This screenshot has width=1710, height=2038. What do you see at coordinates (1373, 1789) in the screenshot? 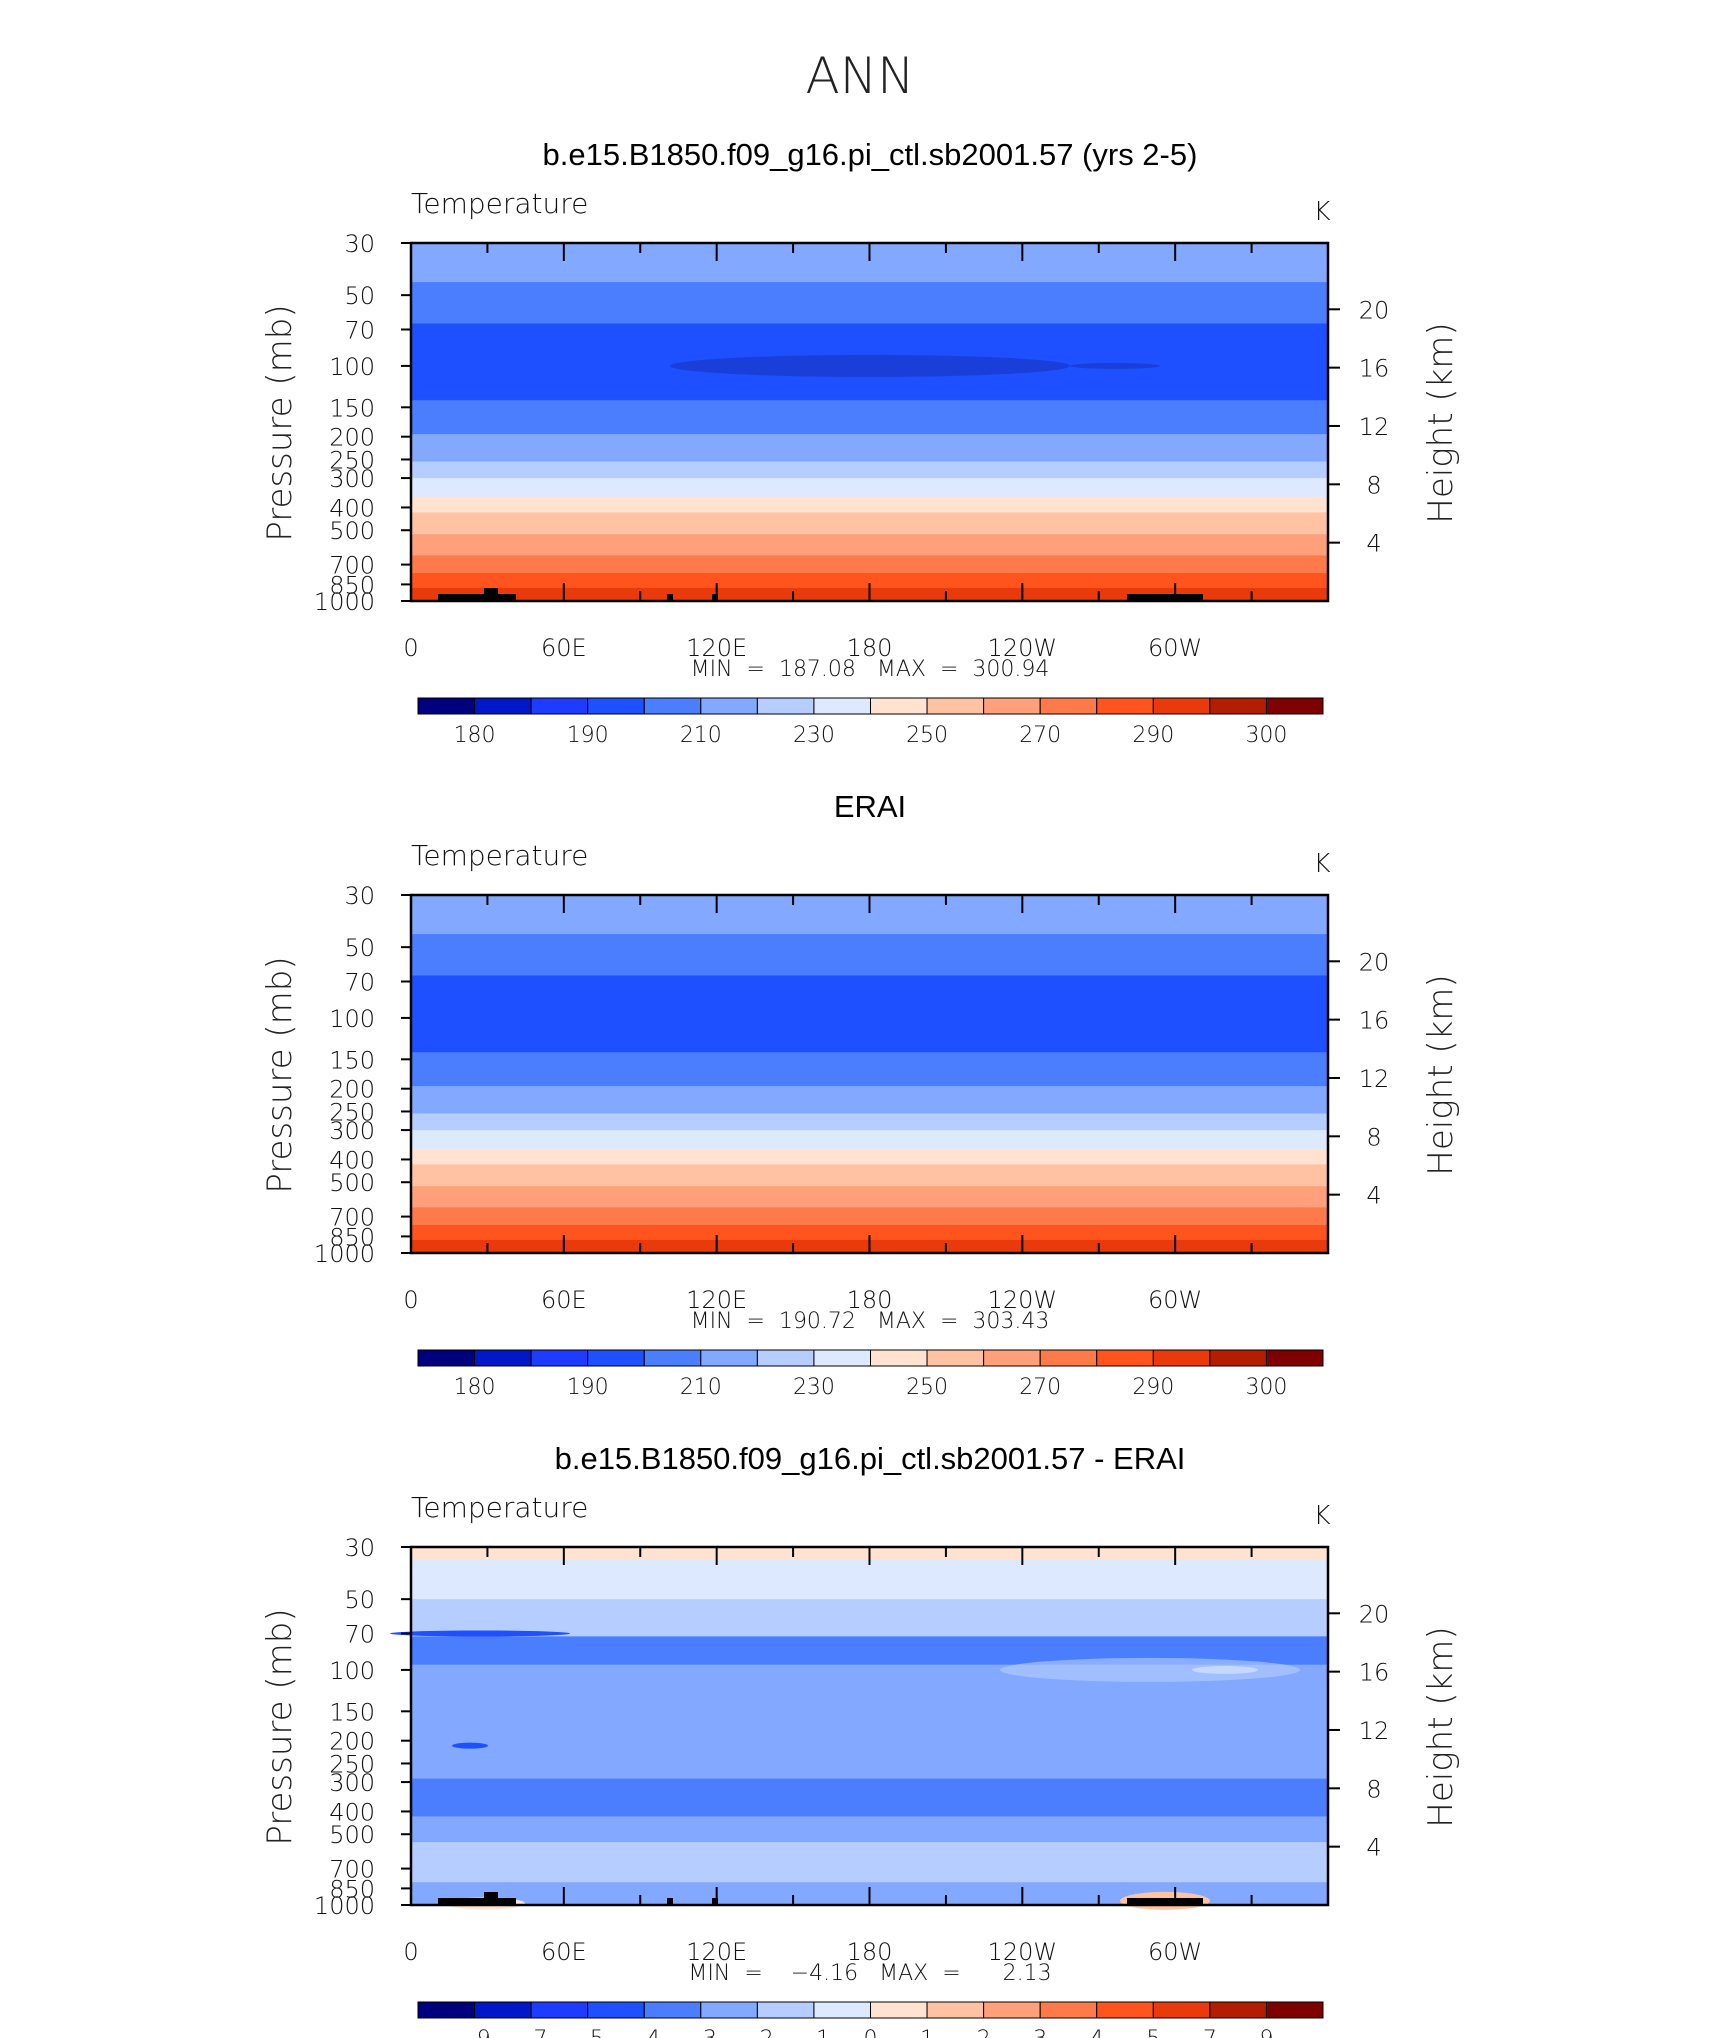
I see `y-right-tick-label: 8` at bounding box center [1373, 1789].